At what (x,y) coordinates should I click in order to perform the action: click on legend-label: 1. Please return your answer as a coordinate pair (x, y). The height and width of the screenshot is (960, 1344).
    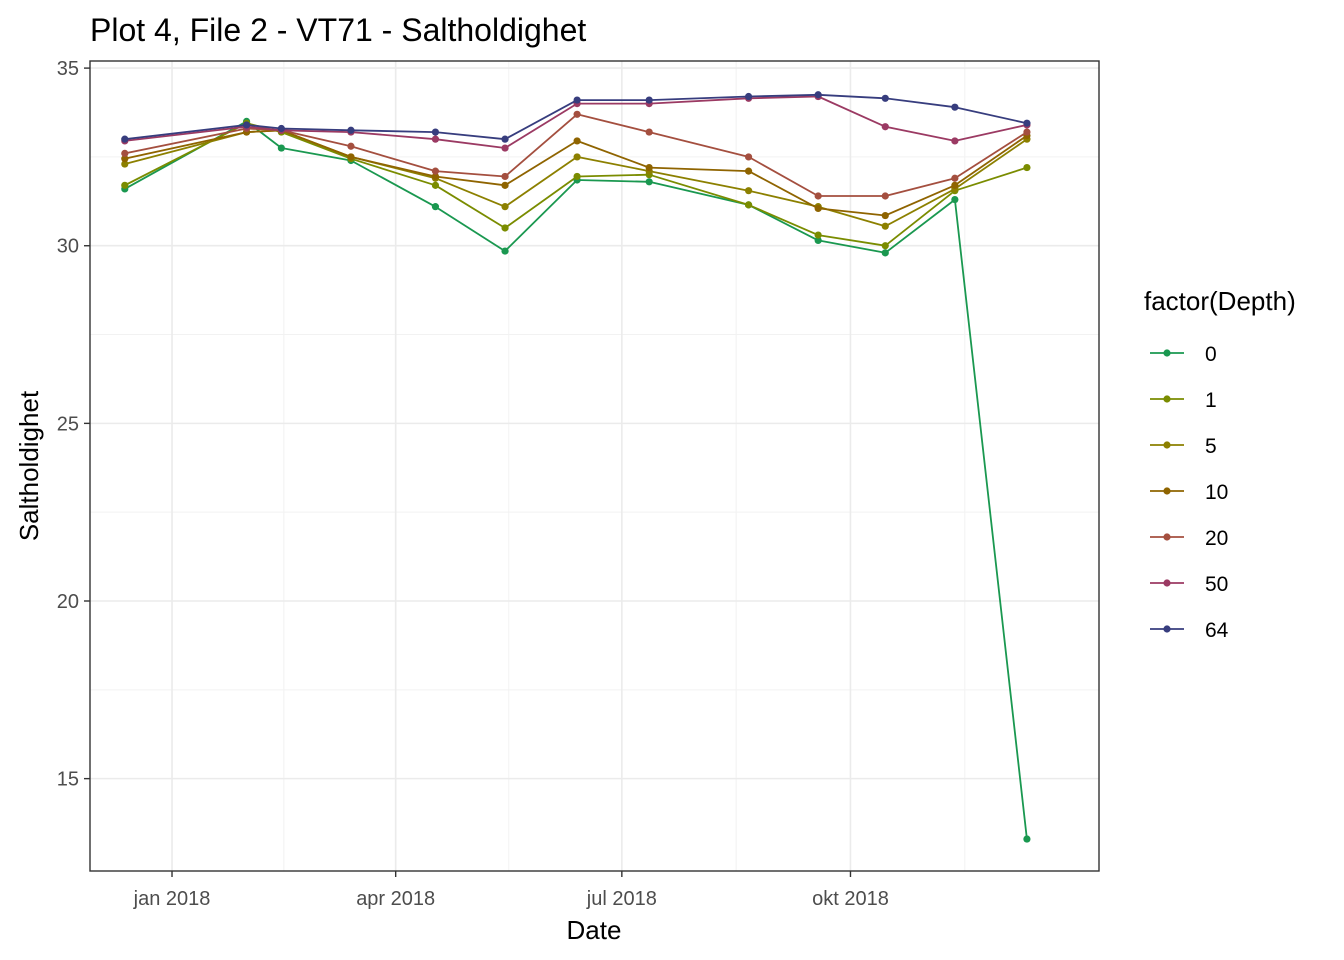
    Looking at the image, I should click on (1211, 400).